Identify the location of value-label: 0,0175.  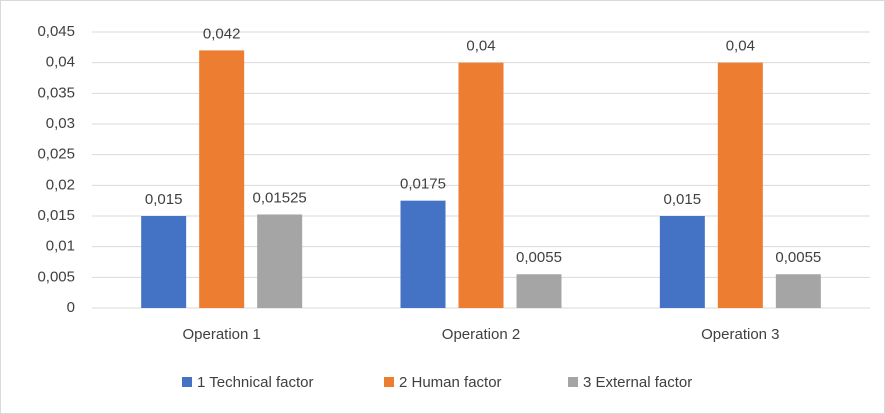
(423, 184).